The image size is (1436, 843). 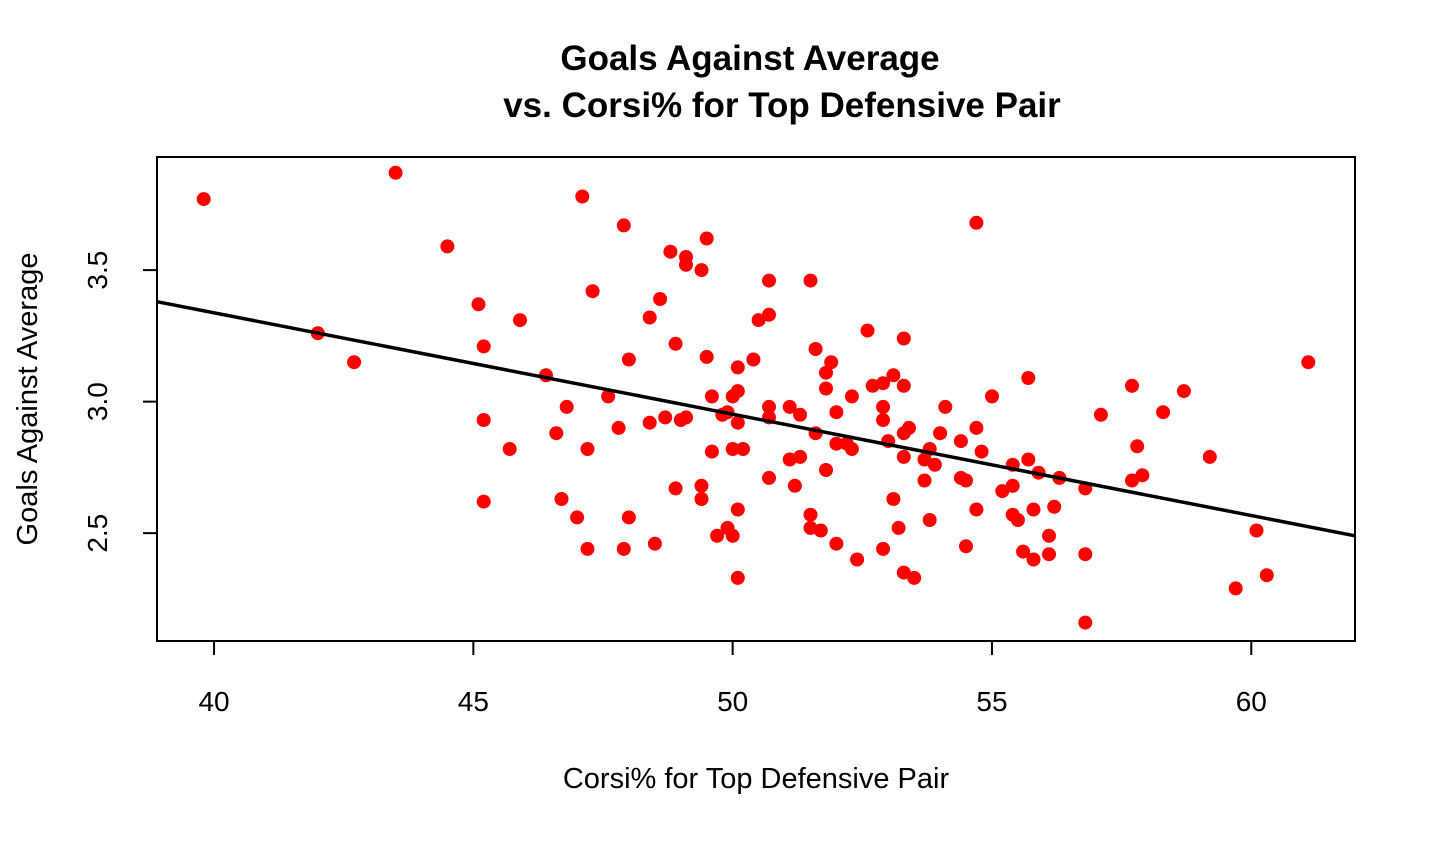 What do you see at coordinates (120, 402) in the screenshot?
I see `y-axis: 2.5 3.0 3.5` at bounding box center [120, 402].